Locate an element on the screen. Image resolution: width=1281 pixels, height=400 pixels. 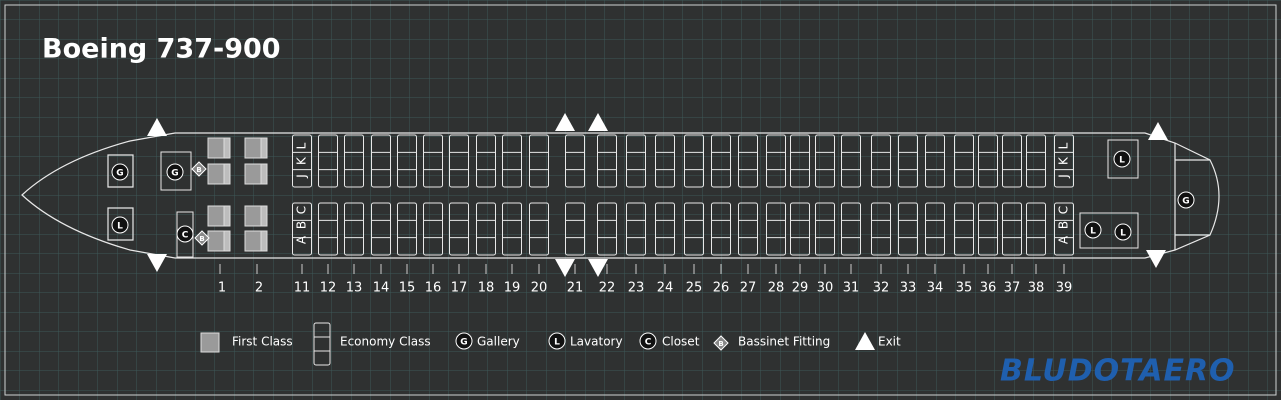
row-number: 33 is located at coordinates (908, 288).